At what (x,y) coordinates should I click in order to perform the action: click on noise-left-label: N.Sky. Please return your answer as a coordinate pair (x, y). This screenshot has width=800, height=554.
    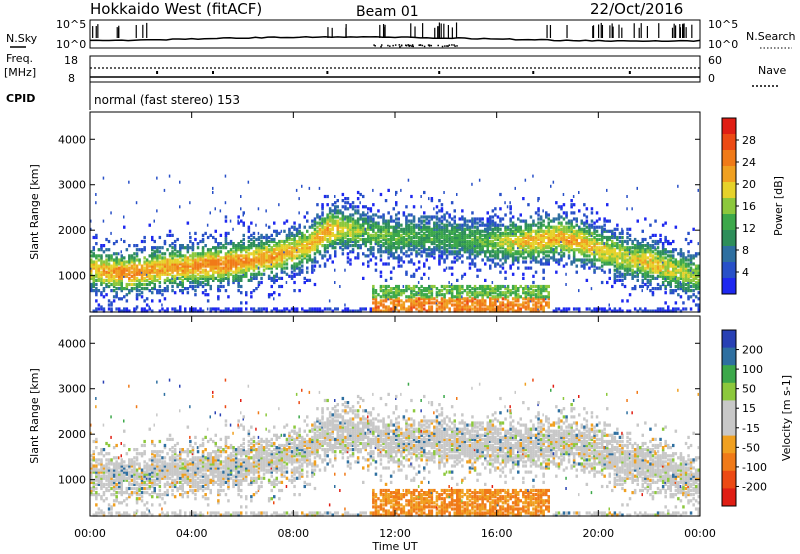
    Looking at the image, I should click on (22, 38).